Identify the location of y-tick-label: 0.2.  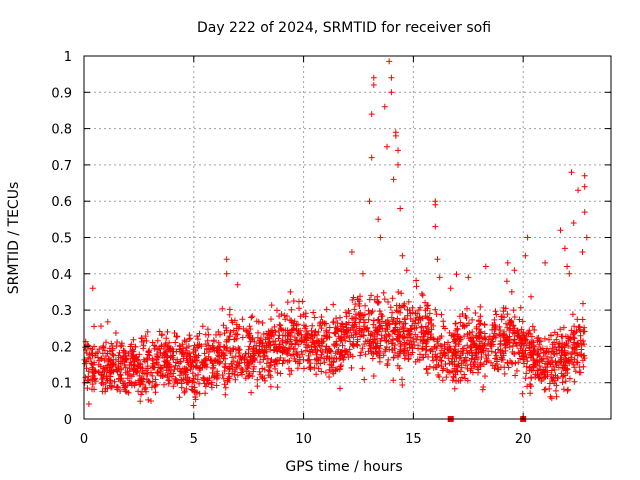
(61, 347).